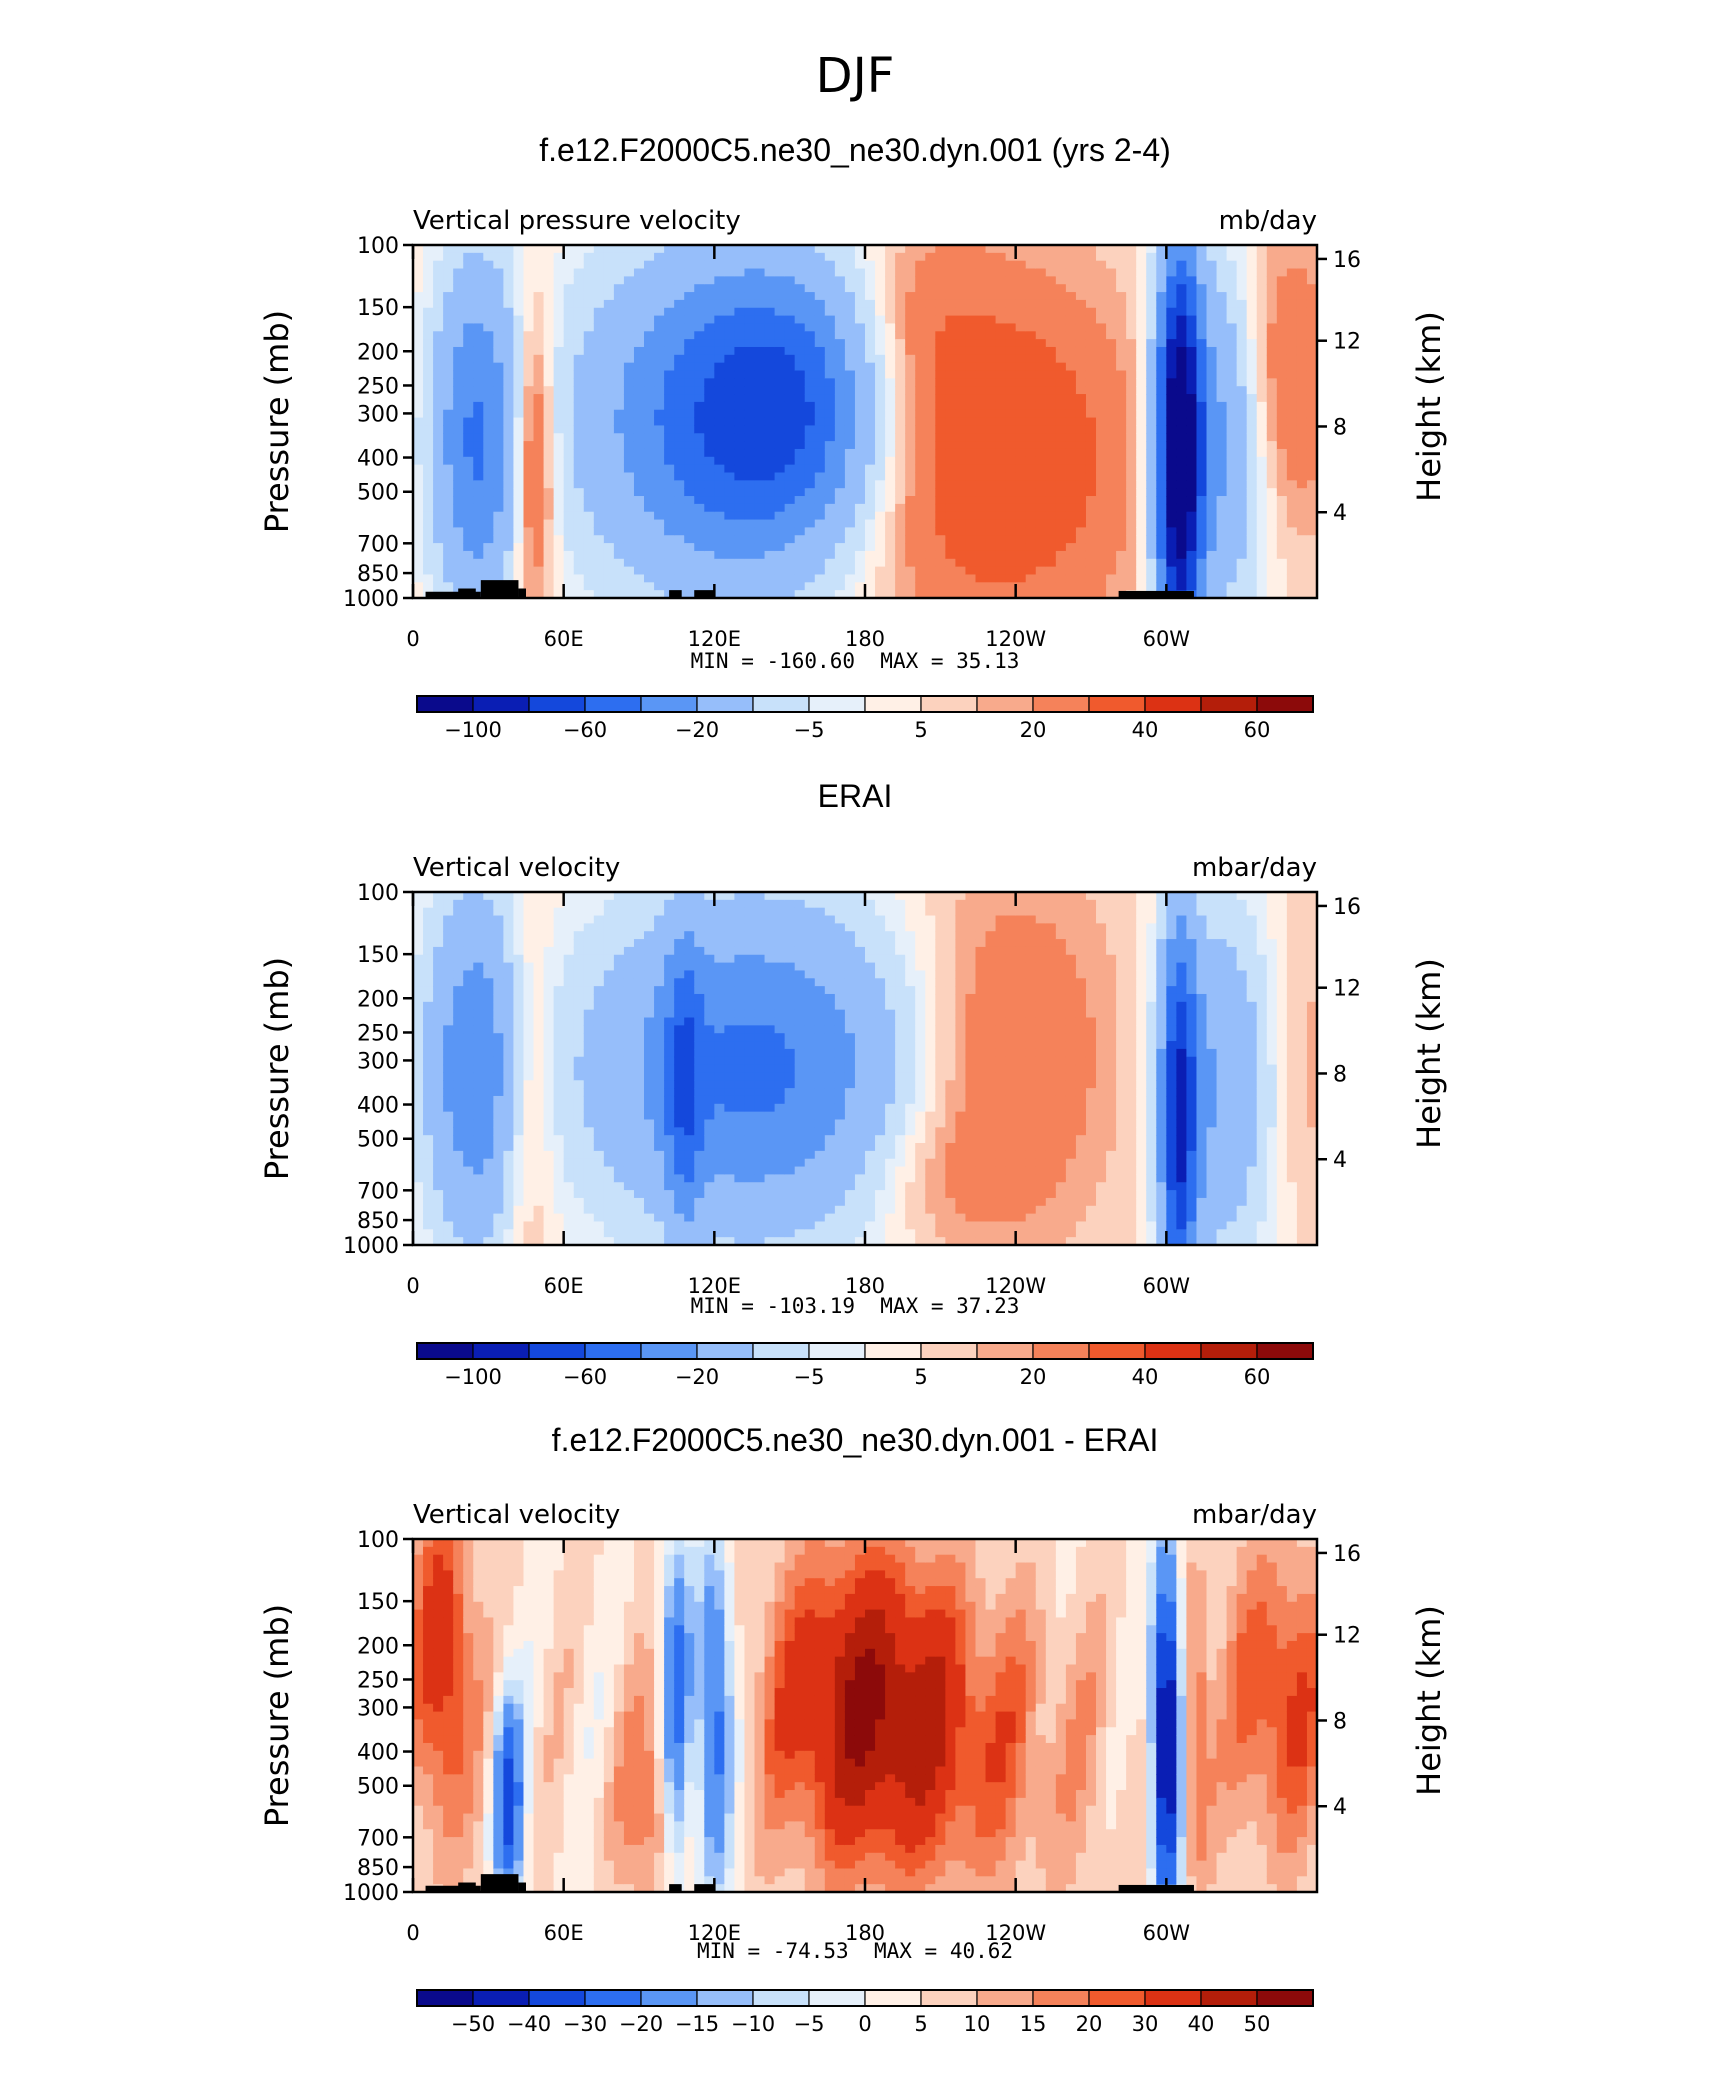  What do you see at coordinates (1285, 704) in the screenshot?
I see `colorbar-swatch` at bounding box center [1285, 704].